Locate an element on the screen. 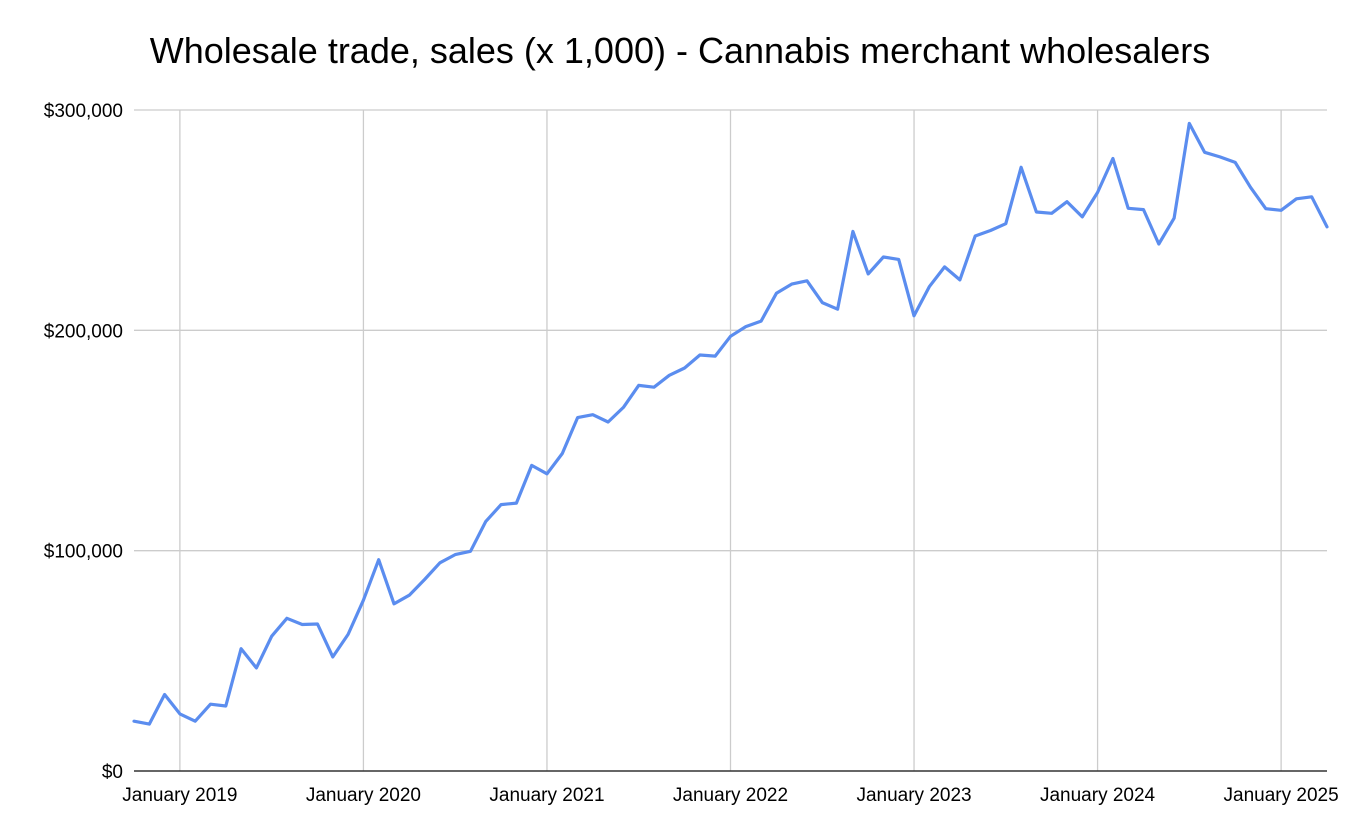  x-tick-label: January 2019 is located at coordinates (179, 795).